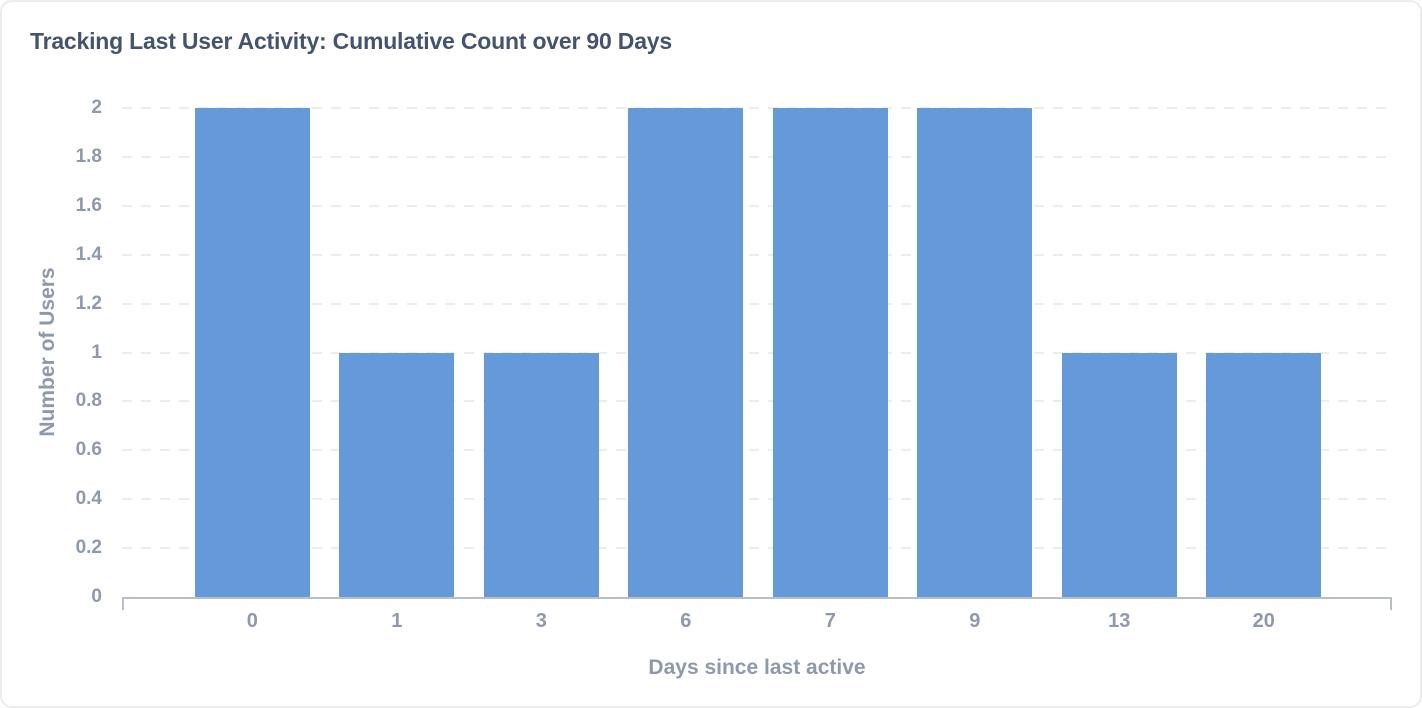 The height and width of the screenshot is (708, 1422). Describe the element at coordinates (541, 621) in the screenshot. I see `x-tick-label: 3` at that location.